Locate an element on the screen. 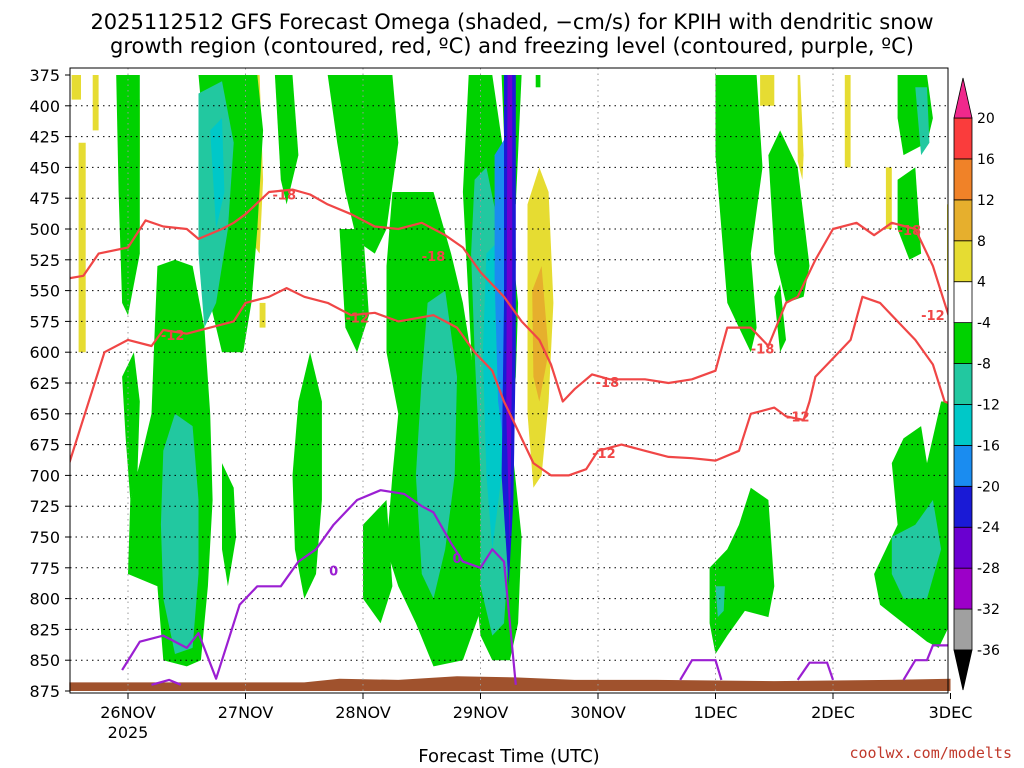  terrain-band is located at coordinates (510, 683).